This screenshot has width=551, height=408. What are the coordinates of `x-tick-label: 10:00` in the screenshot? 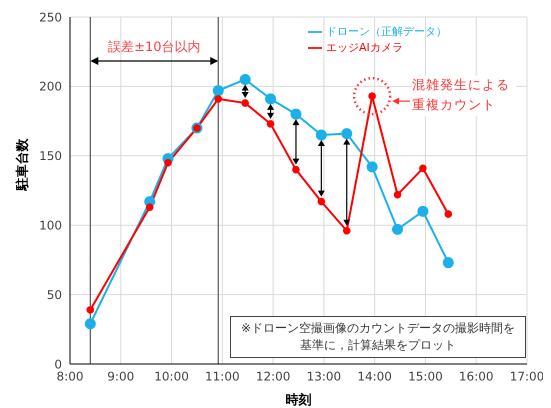 It's located at (171, 377).